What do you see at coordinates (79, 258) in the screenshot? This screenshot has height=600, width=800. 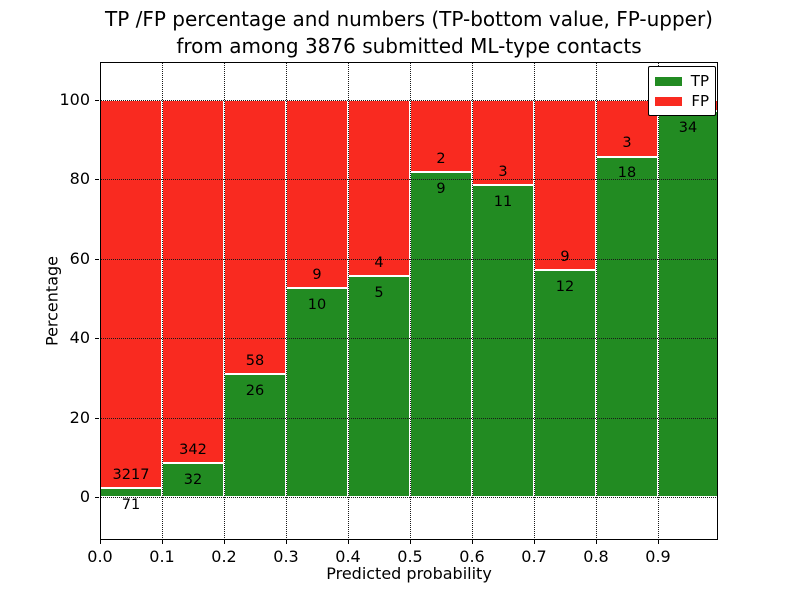 I see `y-tick-label: 60` at bounding box center [79, 258].